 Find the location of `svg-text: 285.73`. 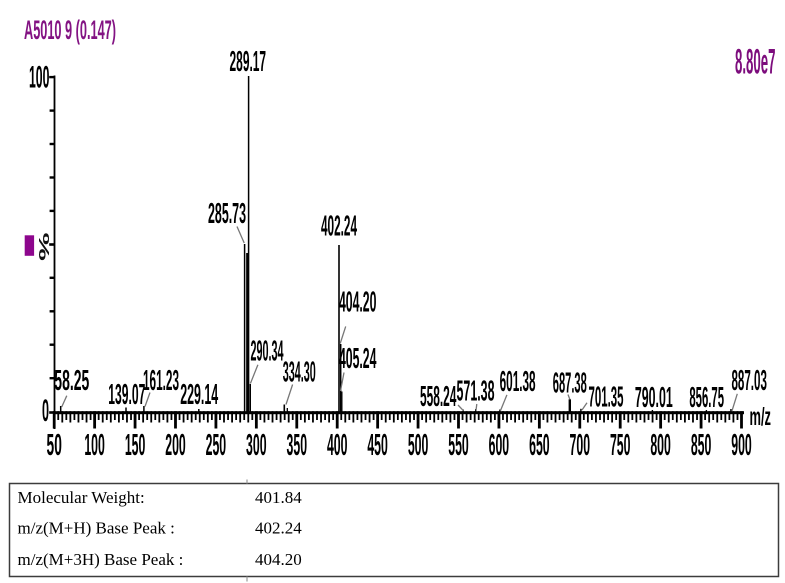

svg-text: 285.73 is located at coordinates (227, 214).